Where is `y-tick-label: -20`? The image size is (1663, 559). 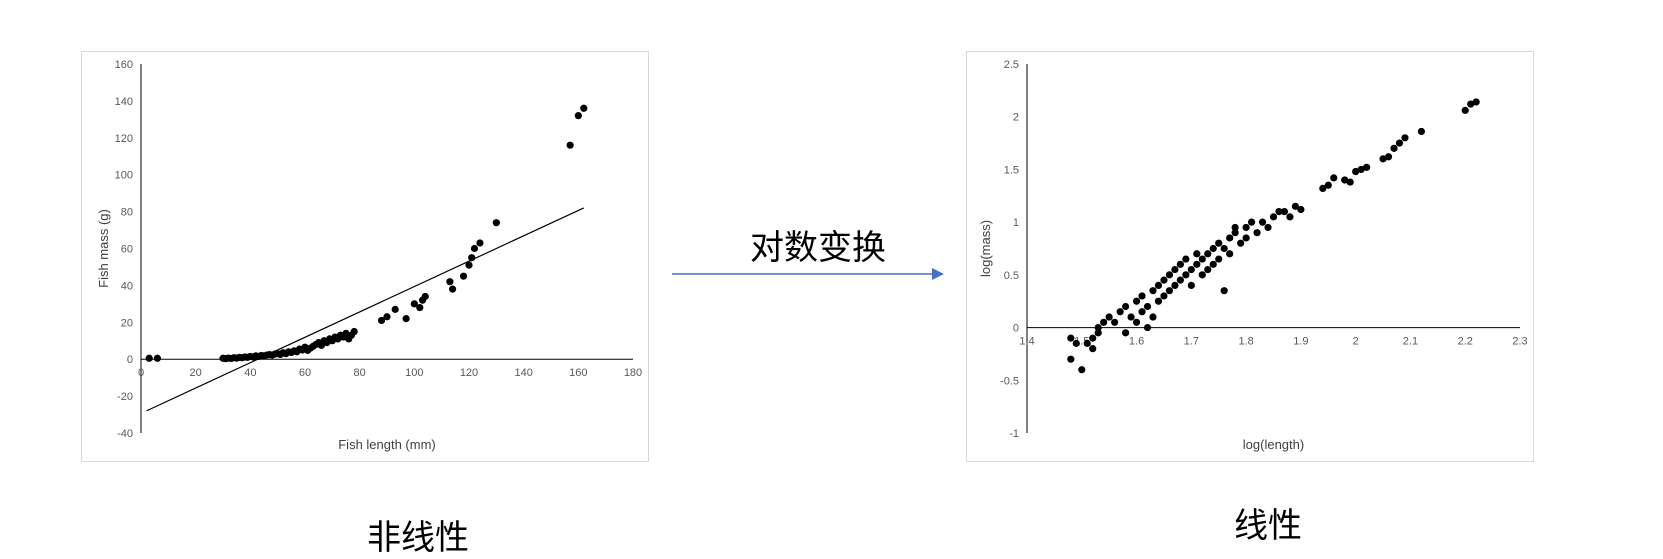
y-tick-label: -20 is located at coordinates (125, 397).